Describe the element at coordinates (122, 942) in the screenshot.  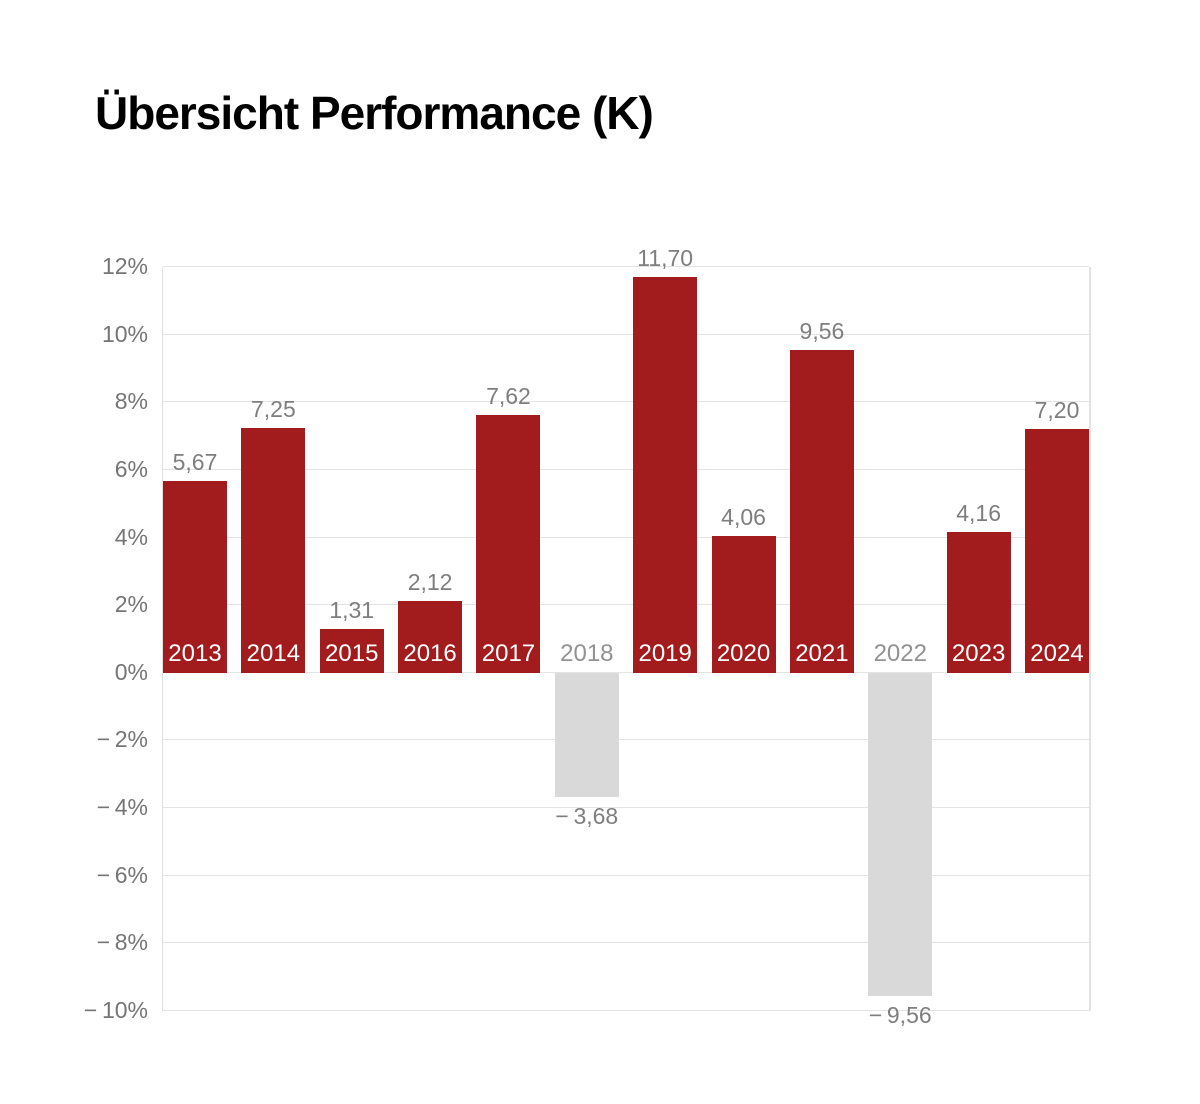
I see `y-axis-tick-label: − 8%` at that location.